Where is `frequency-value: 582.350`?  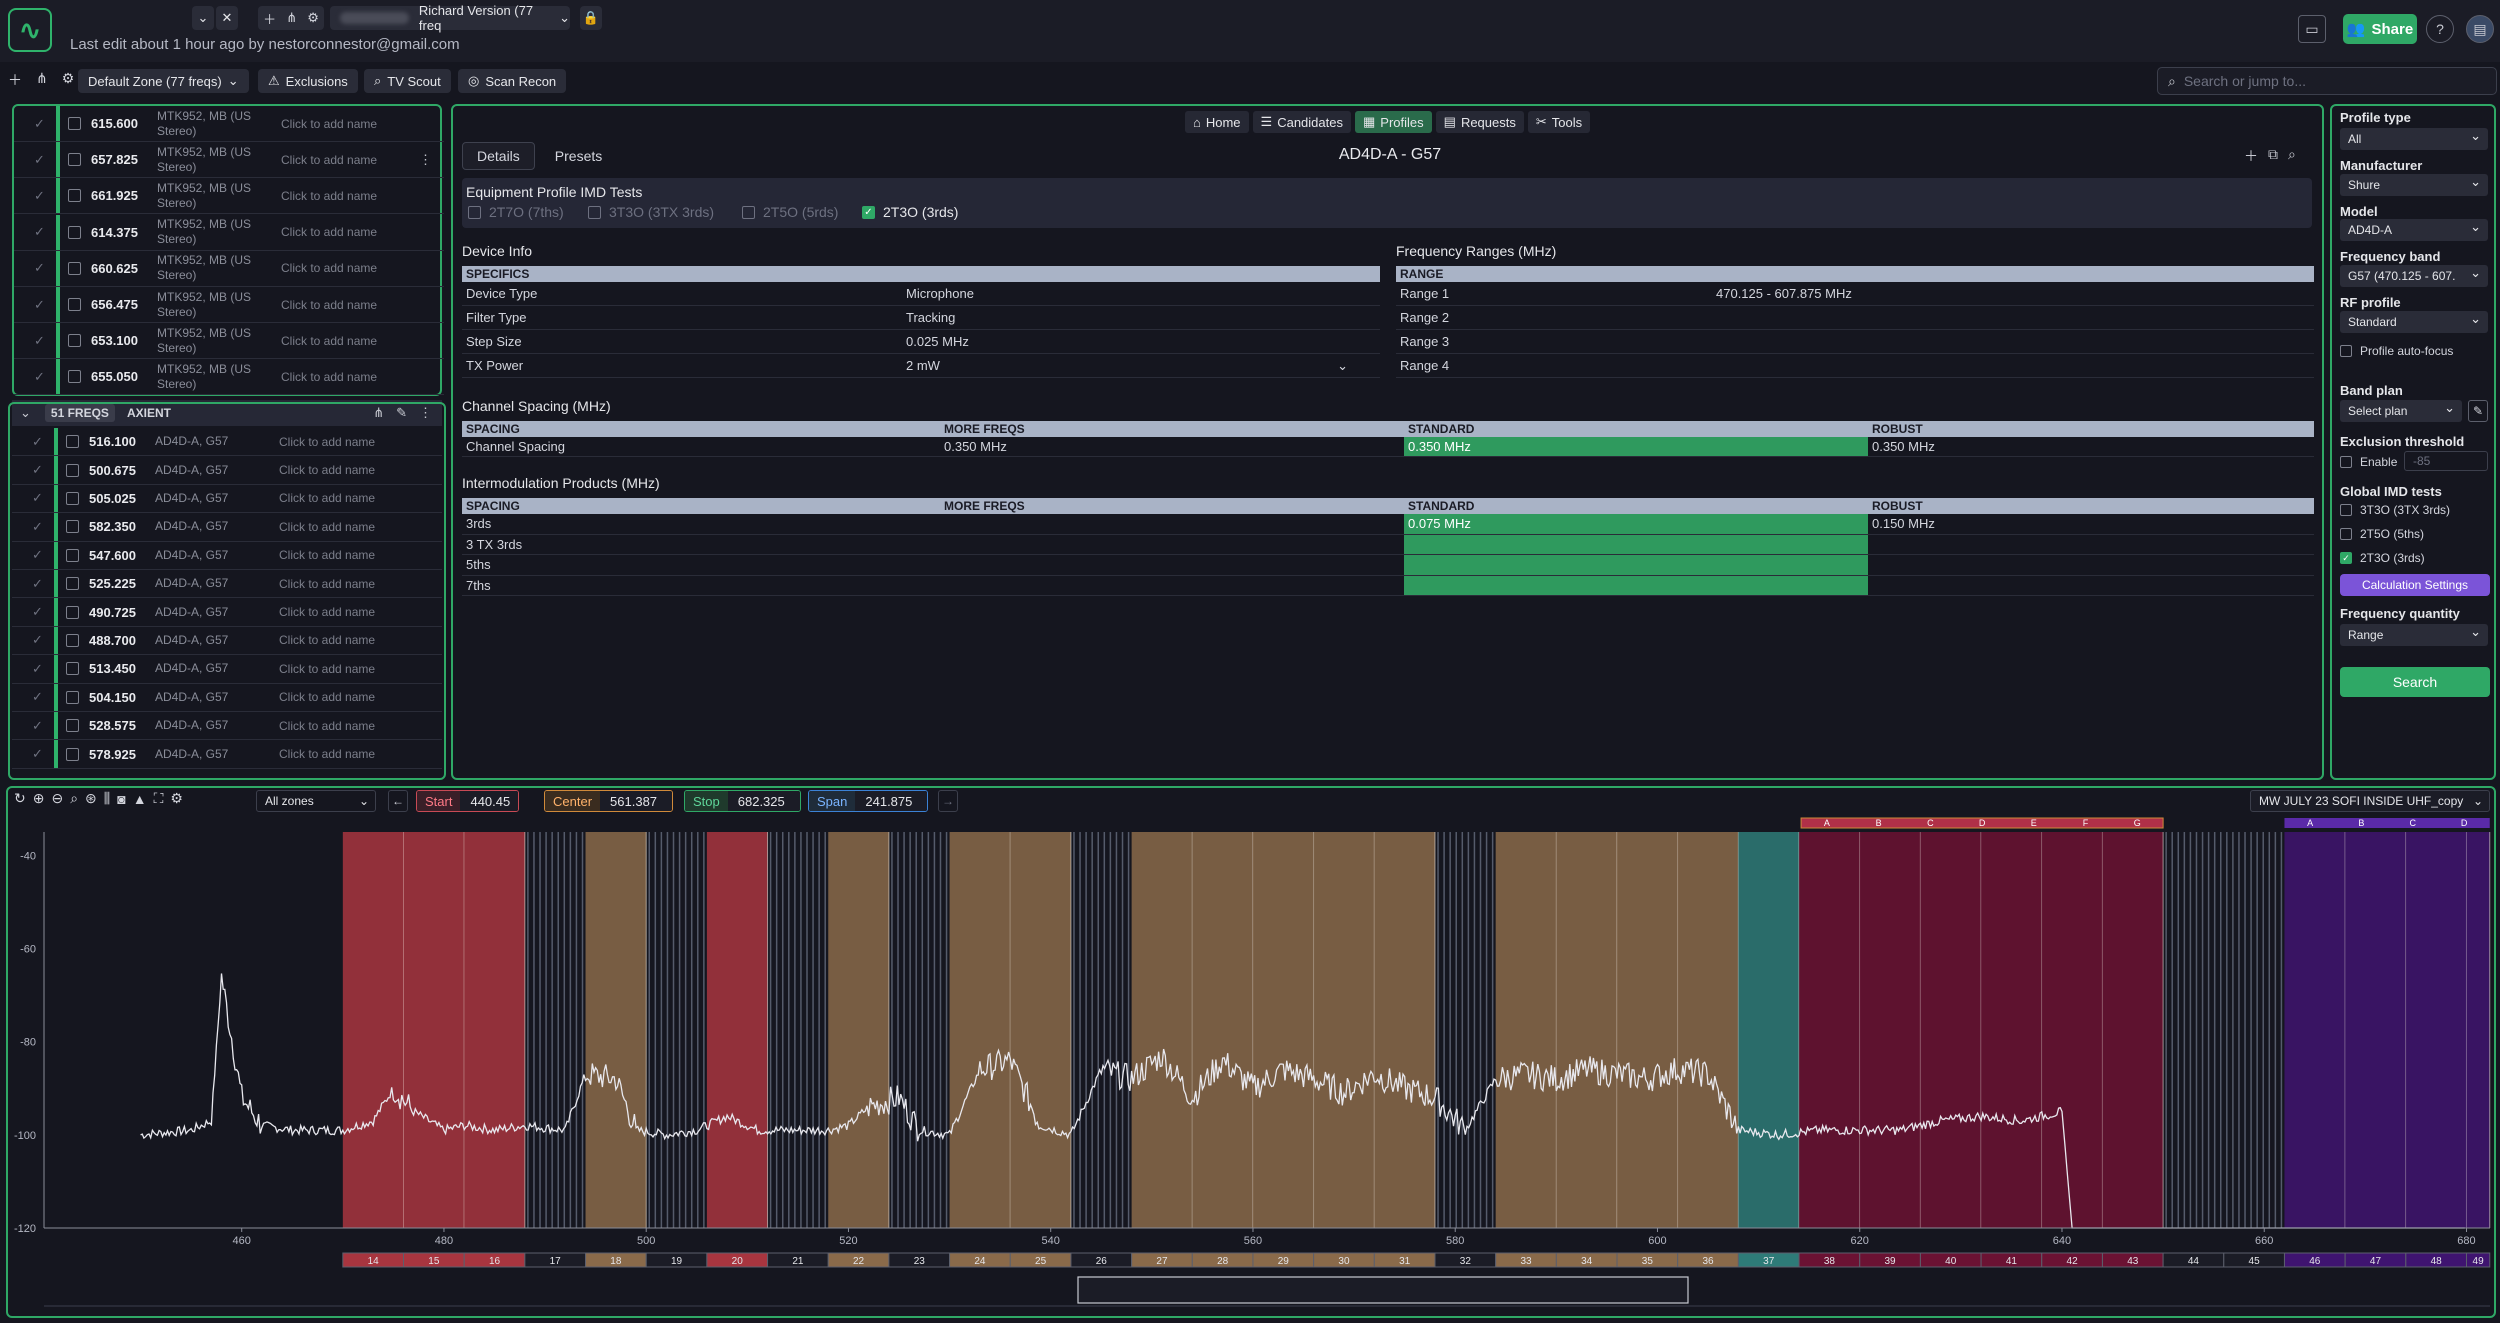 frequency-value: 582.350 is located at coordinates (112, 527).